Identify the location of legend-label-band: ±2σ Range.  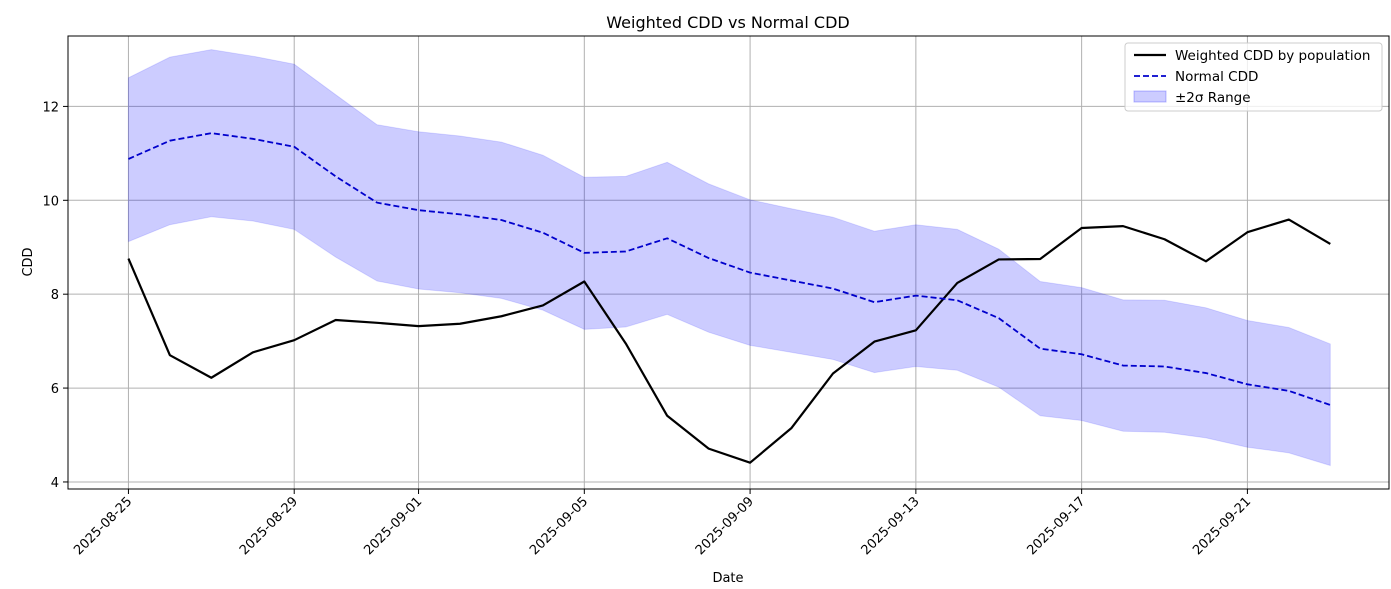
(1213, 98).